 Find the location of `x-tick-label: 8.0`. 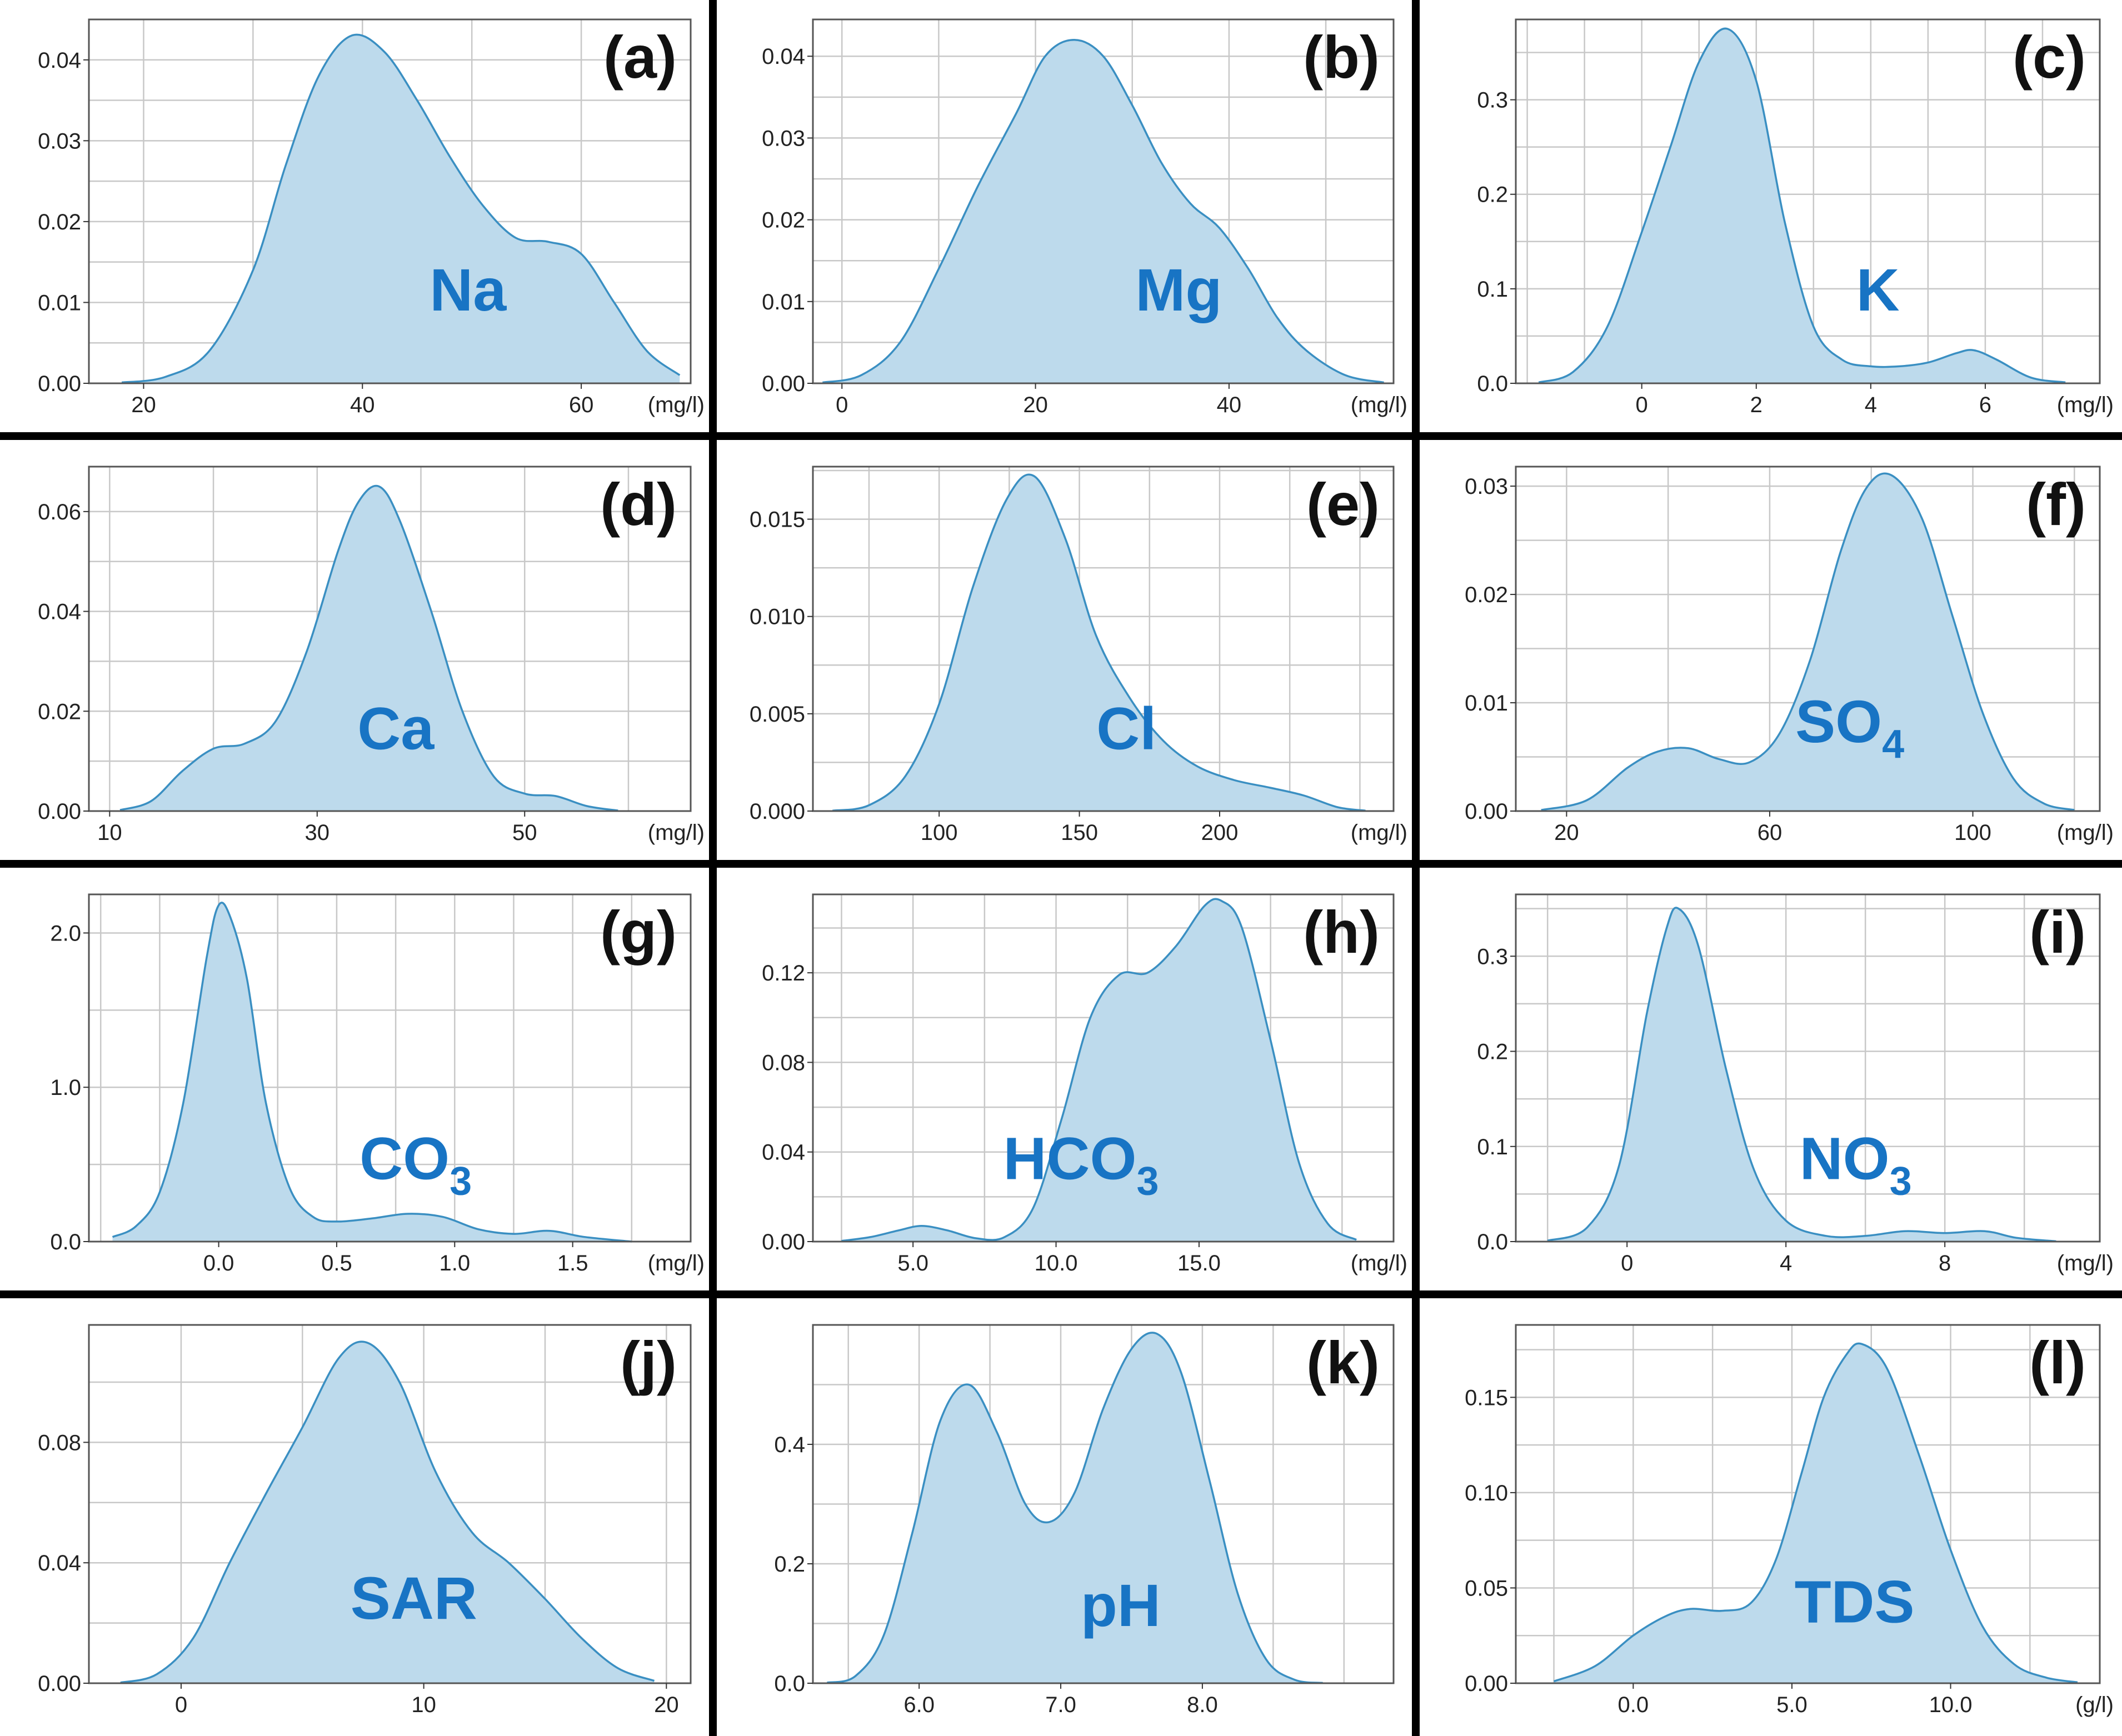

x-tick-label: 8.0 is located at coordinates (1202, 1705).